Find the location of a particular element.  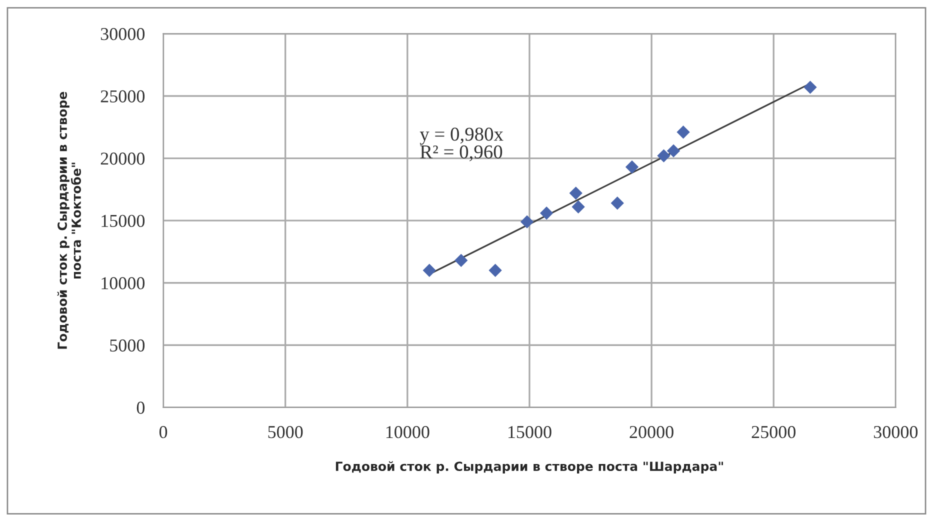

y-tick-label: 5000 is located at coordinates (127, 345).